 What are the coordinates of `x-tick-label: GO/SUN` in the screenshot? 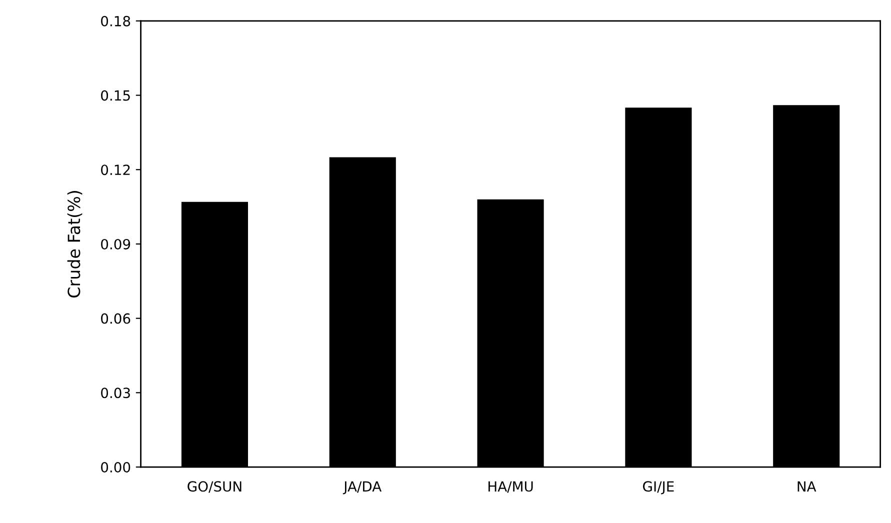 It's located at (215, 487).